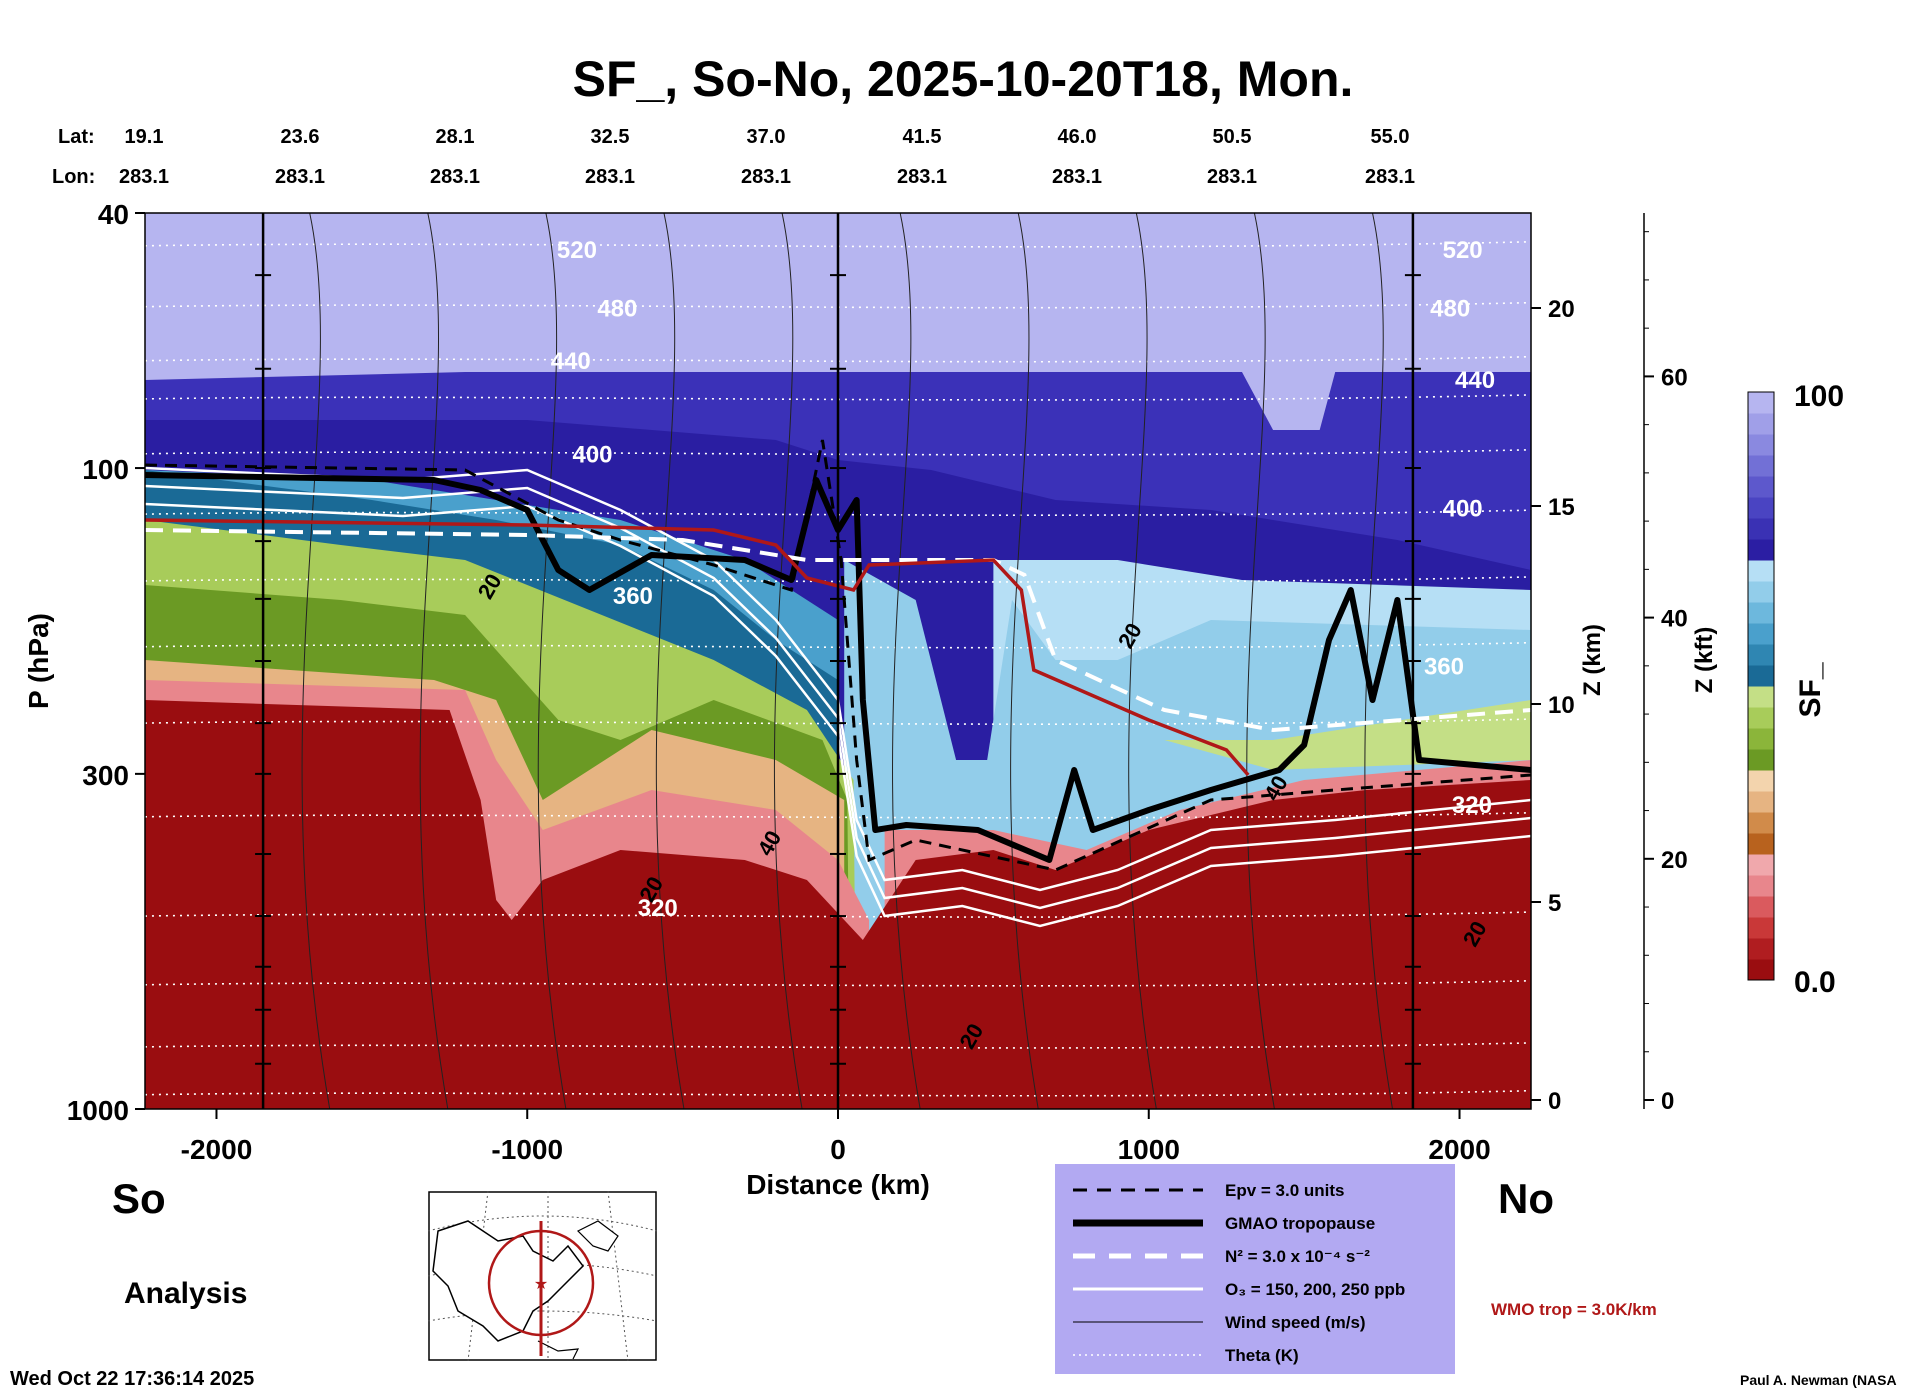 The width and height of the screenshot is (1926, 1394). I want to click on theta-label-5: 320, so click(658, 908).